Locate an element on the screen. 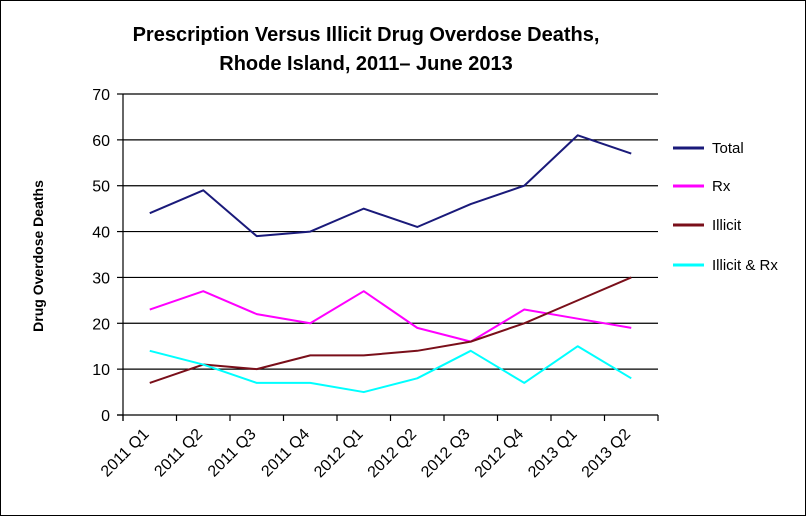  y-axis-label: Drug Overdose Deaths is located at coordinates (38, 256).